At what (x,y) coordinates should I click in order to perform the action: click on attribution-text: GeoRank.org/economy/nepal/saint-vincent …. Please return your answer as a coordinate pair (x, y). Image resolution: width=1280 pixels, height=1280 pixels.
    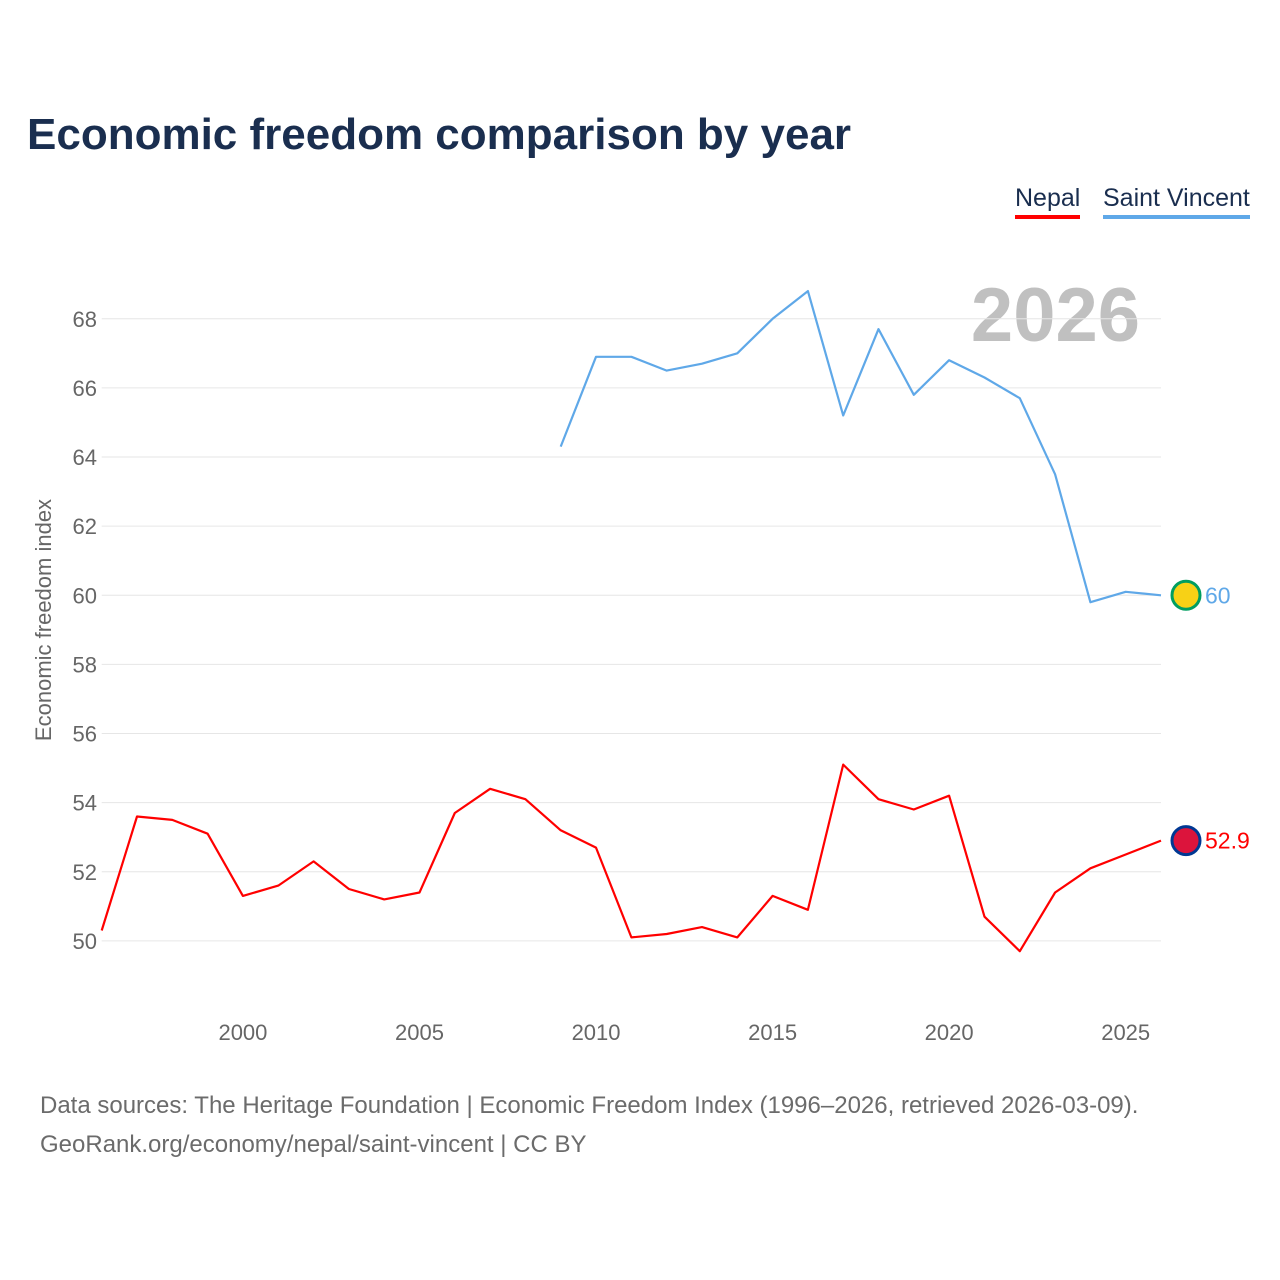
    Looking at the image, I should click on (313, 1144).